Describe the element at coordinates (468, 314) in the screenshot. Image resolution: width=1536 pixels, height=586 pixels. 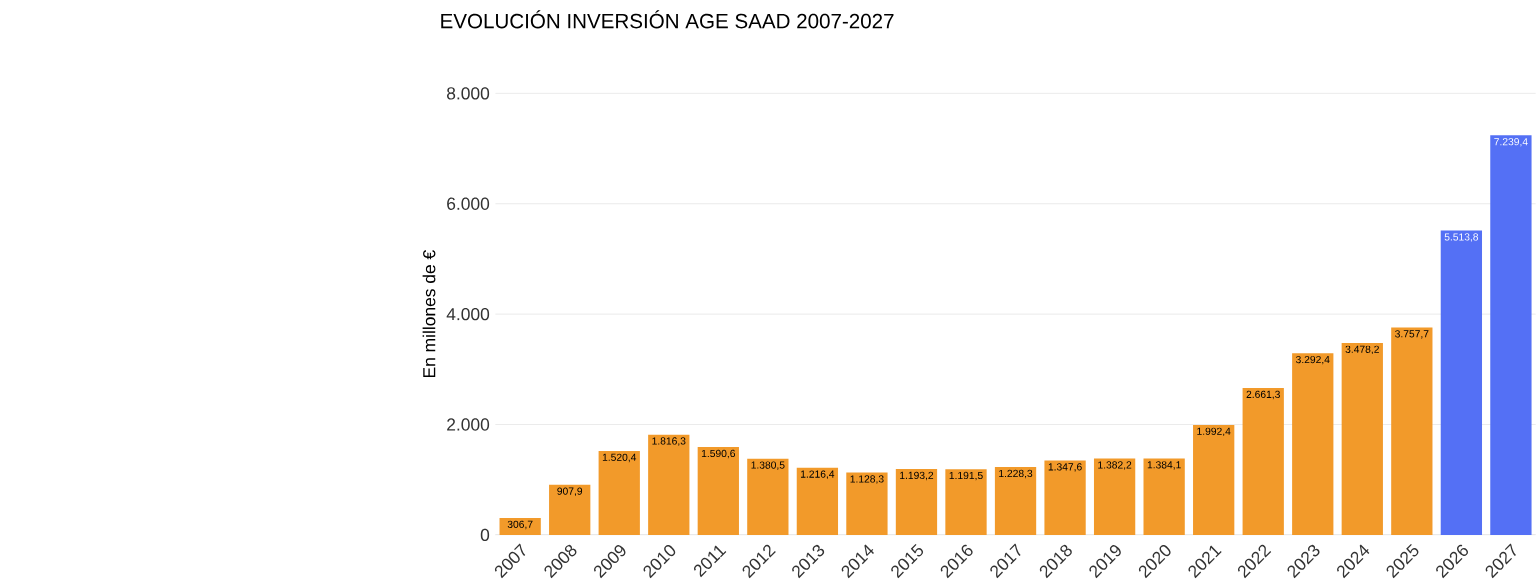
I see `y-tick-label: 4.000` at that location.